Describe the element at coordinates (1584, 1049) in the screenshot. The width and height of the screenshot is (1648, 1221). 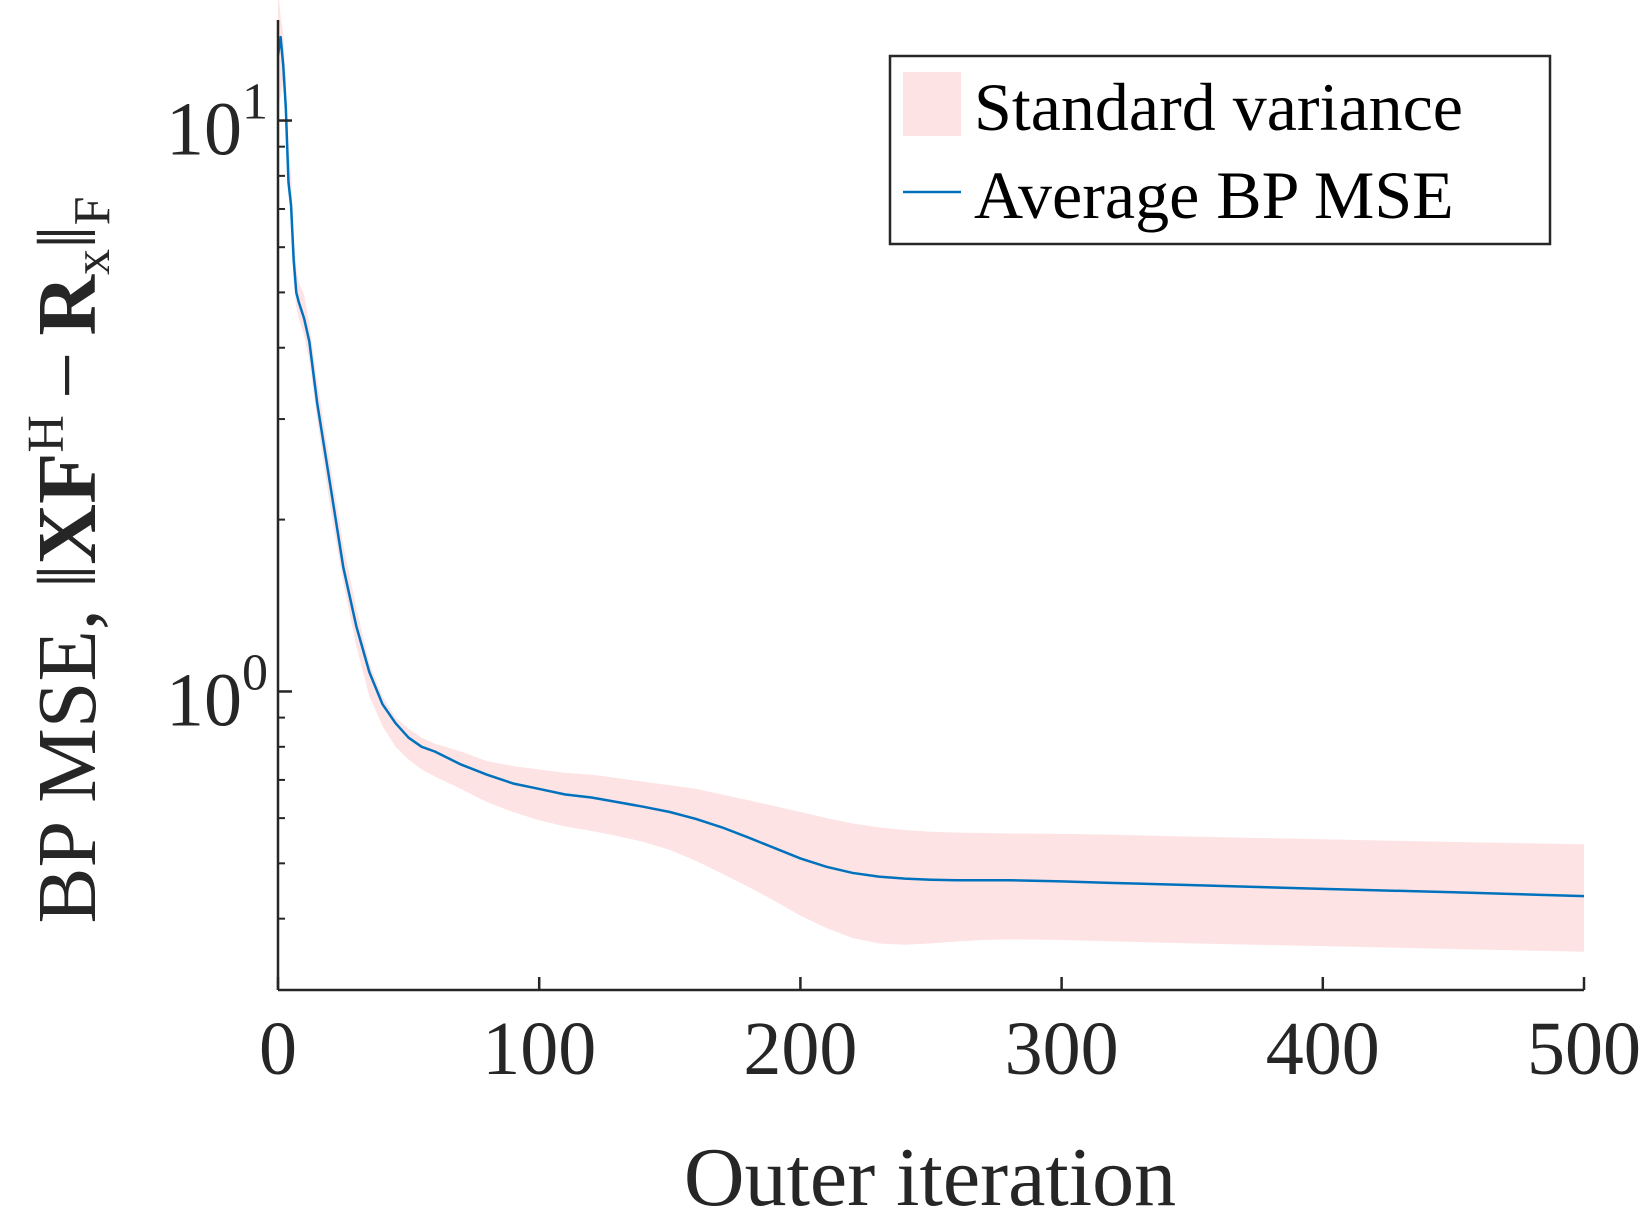
I see `x-tick-label: 500` at that location.